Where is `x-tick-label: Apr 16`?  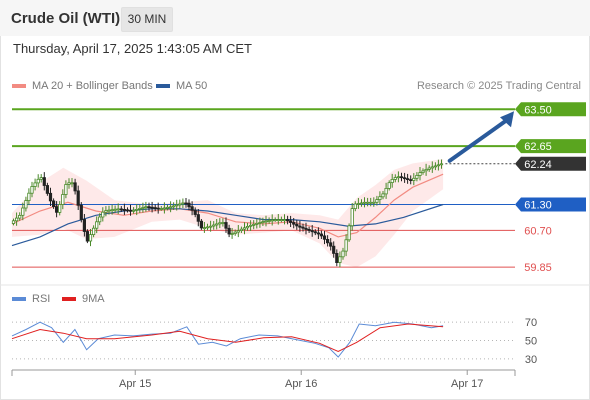
x-tick-label: Apr 16 is located at coordinates (301, 384).